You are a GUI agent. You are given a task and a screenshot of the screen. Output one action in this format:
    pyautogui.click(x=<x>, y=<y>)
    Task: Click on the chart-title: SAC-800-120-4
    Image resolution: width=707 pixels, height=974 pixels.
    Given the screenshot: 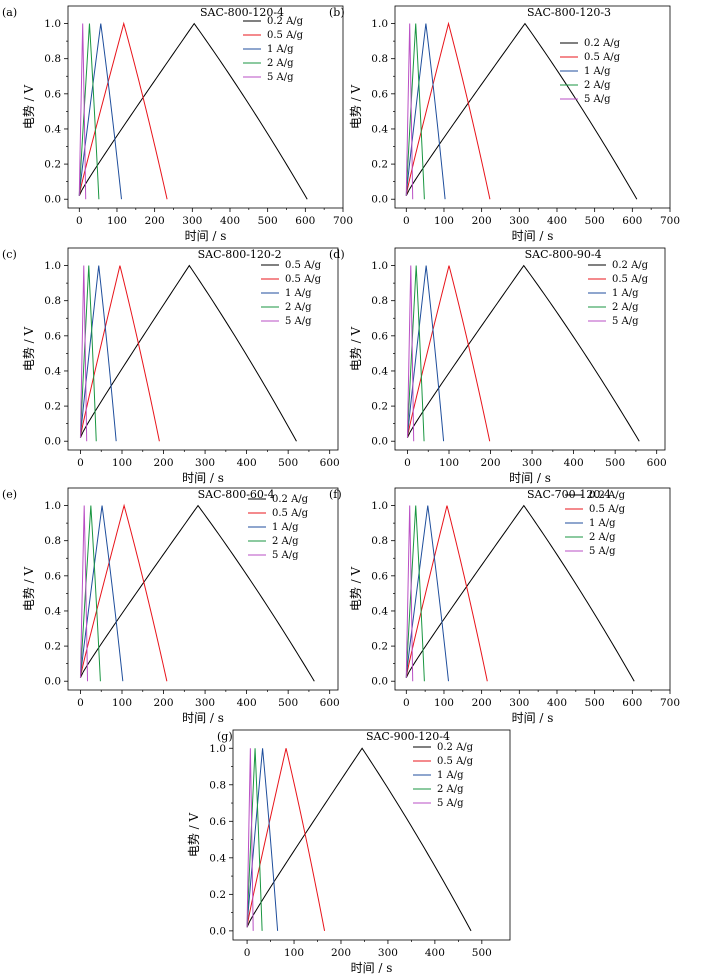 What is the action you would take?
    pyautogui.click(x=242, y=12)
    